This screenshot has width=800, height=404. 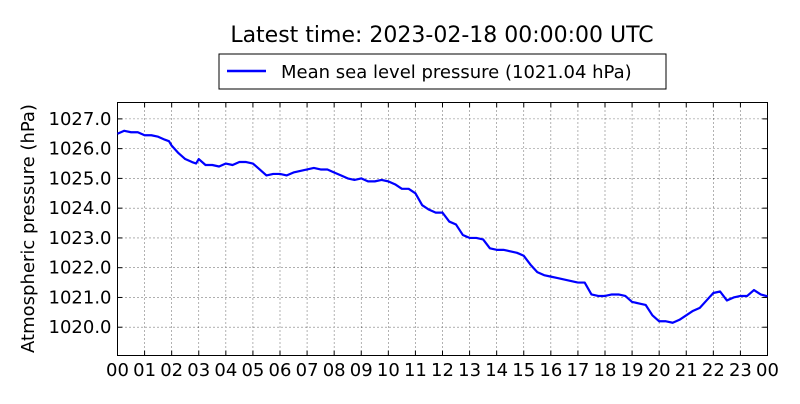 What do you see at coordinates (334, 370) in the screenshot?
I see `x-tick-label: 08` at bounding box center [334, 370].